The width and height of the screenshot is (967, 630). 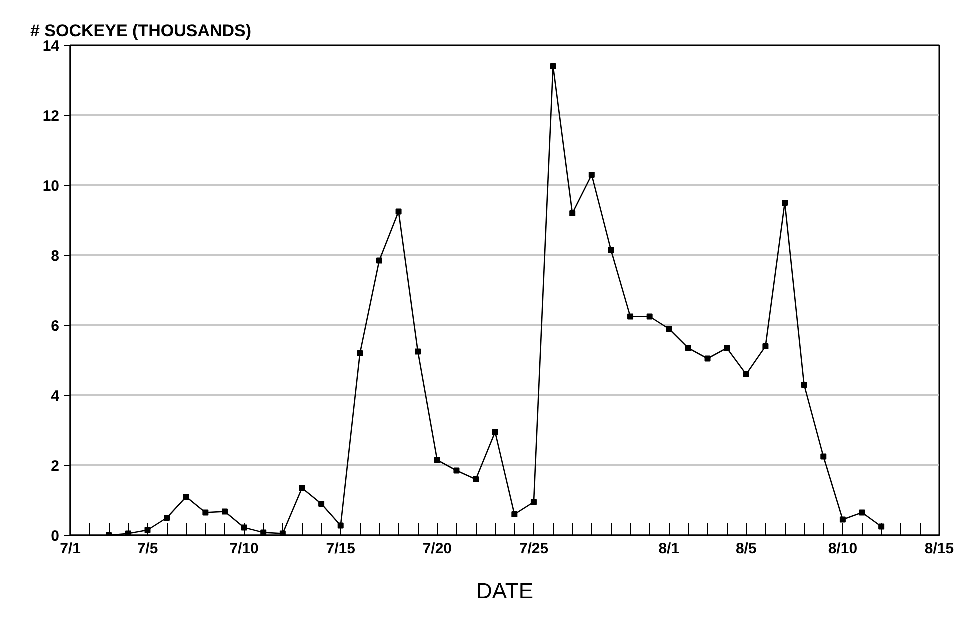 What do you see at coordinates (746, 549) in the screenshot?
I see `x-tick-label: 8/5` at bounding box center [746, 549].